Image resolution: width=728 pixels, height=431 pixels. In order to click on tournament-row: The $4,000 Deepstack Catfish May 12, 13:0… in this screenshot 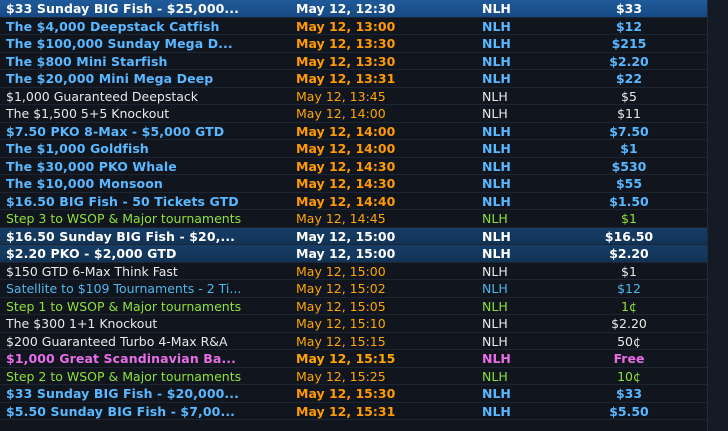, I will do `click(364, 26)`.